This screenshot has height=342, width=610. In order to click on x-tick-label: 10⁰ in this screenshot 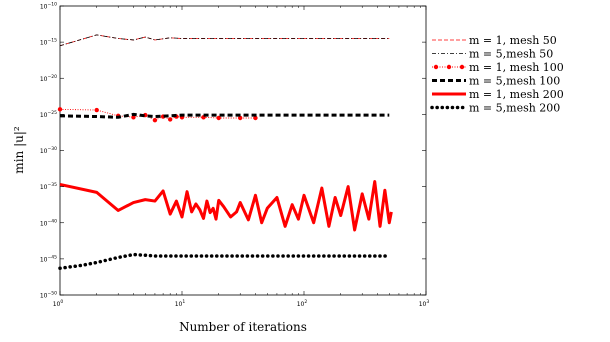, I will do `click(58, 303)`.